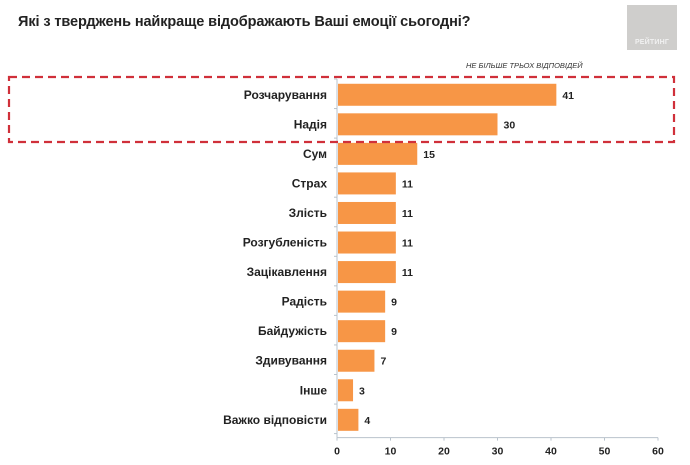  What do you see at coordinates (362, 391) in the screenshot?
I see `value-label: 3` at bounding box center [362, 391].